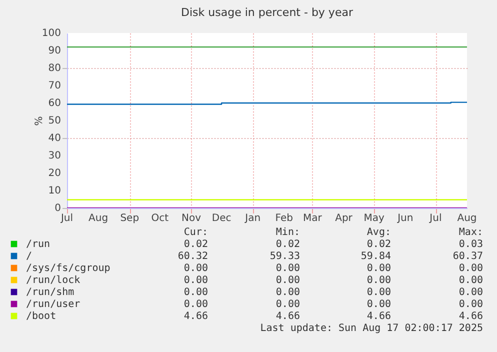  Describe the element at coordinates (222, 218) in the screenshot. I see `x-tick-label: Dec` at that location.